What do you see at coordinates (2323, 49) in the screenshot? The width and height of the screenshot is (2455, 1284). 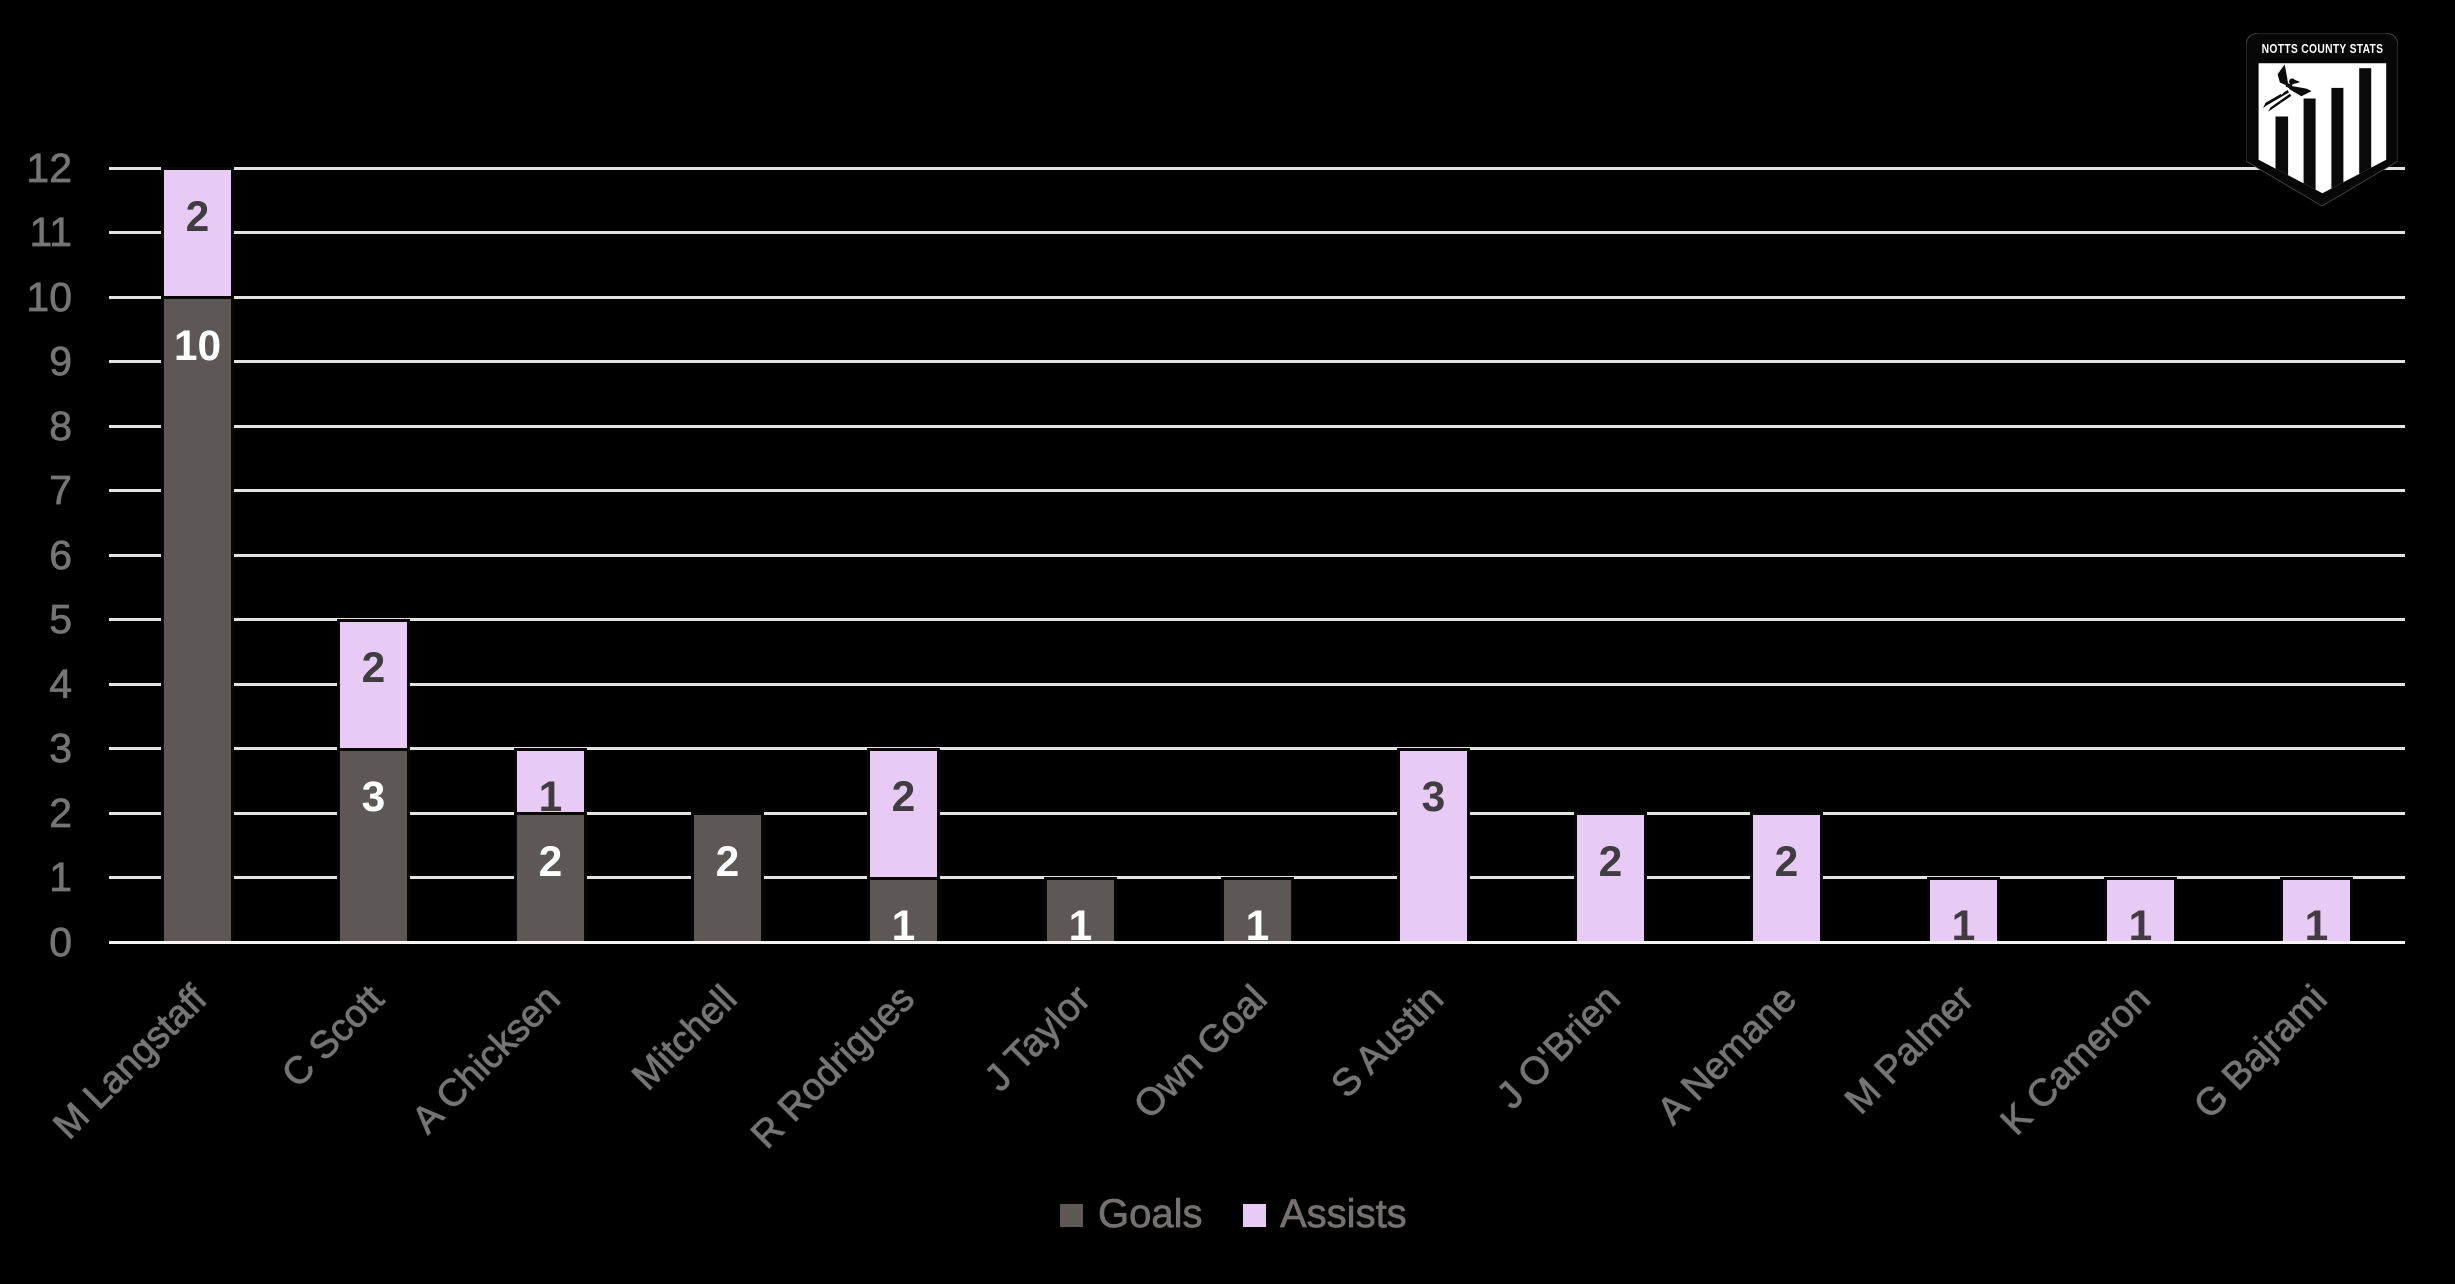 I see `svg-text: NOTTS COUNTY STATS` at bounding box center [2323, 49].